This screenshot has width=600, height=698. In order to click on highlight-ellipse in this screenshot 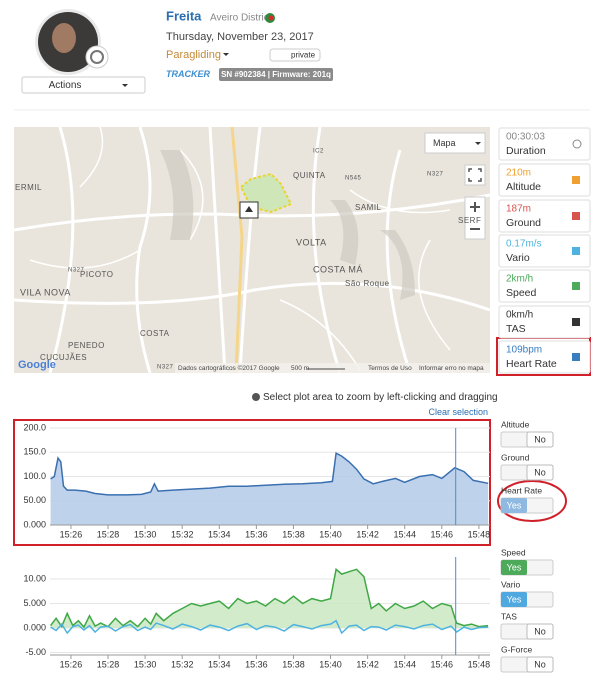, I will do `click(532, 501)`.